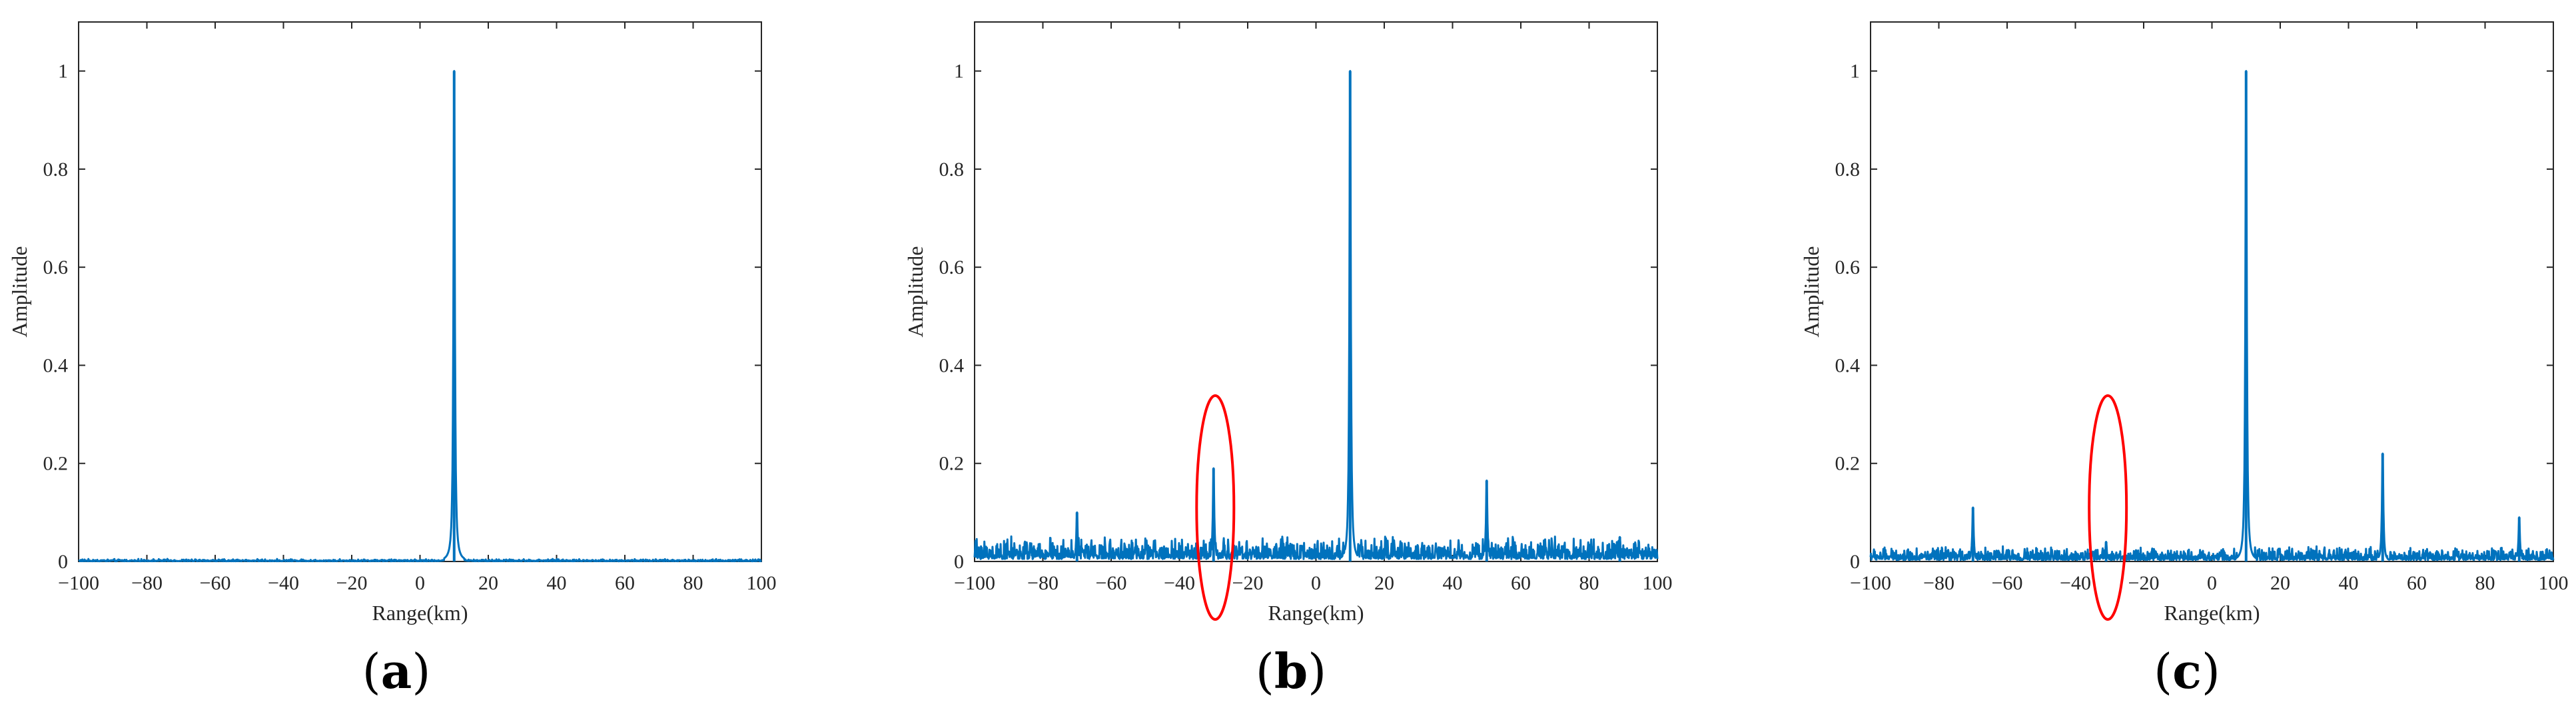 Image resolution: width=2576 pixels, height=724 pixels. I want to click on caption-c-letter: c, so click(2187, 671).